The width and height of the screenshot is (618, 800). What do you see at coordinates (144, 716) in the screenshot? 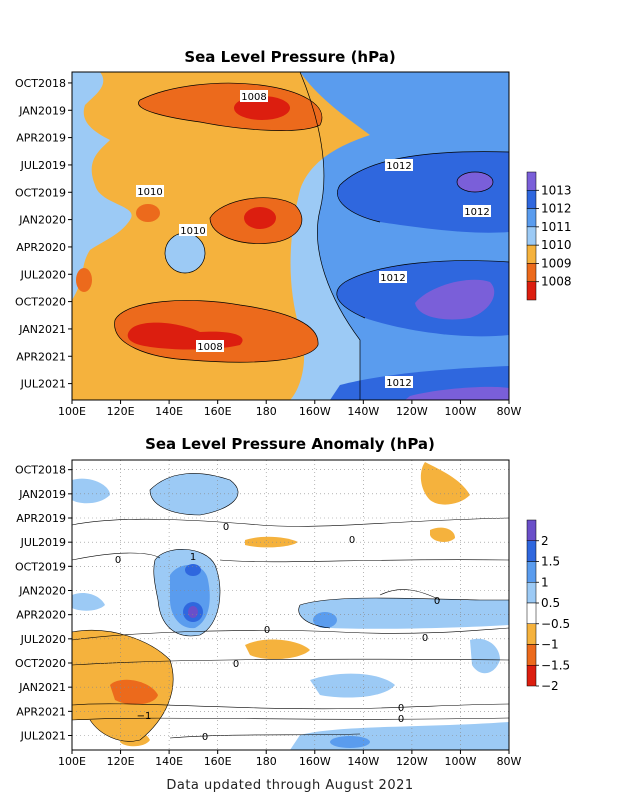
I see `anomaly-contour-label: −1` at bounding box center [144, 716].